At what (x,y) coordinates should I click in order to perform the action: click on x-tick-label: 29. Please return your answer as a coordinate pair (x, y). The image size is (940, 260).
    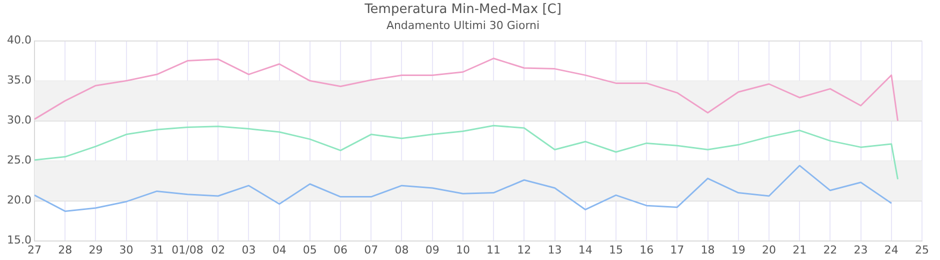
    Looking at the image, I should click on (95, 249).